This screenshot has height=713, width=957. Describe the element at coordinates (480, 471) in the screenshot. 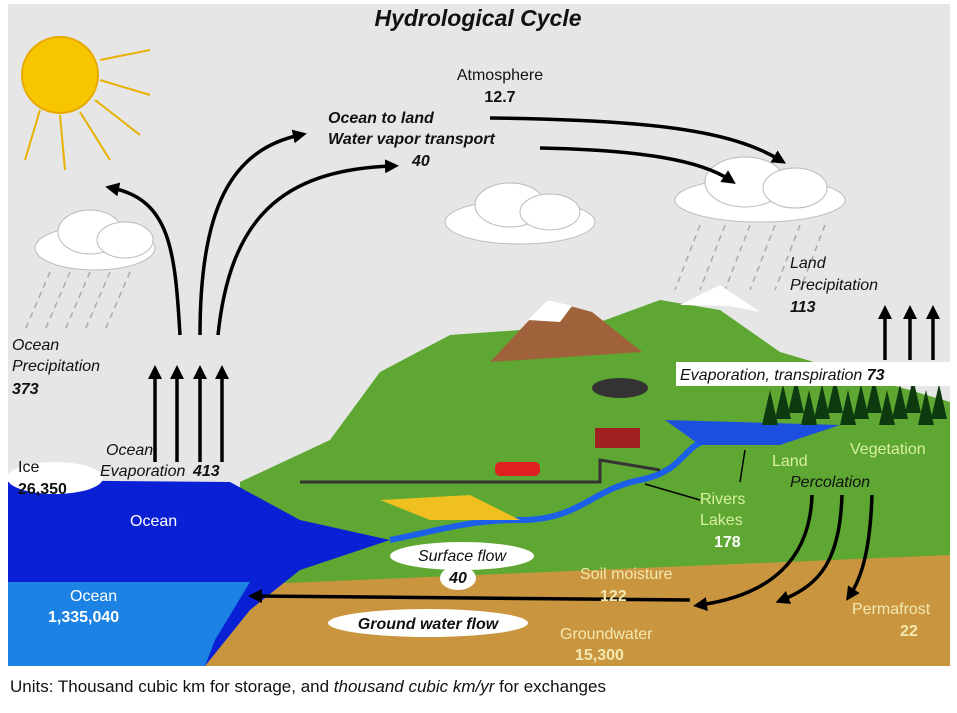

I see `road` at that location.